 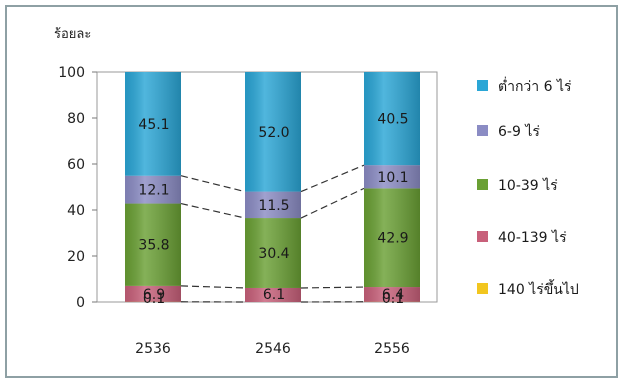 What do you see at coordinates (71, 73) in the screenshot?
I see `y-tick-label: 100` at bounding box center [71, 73].